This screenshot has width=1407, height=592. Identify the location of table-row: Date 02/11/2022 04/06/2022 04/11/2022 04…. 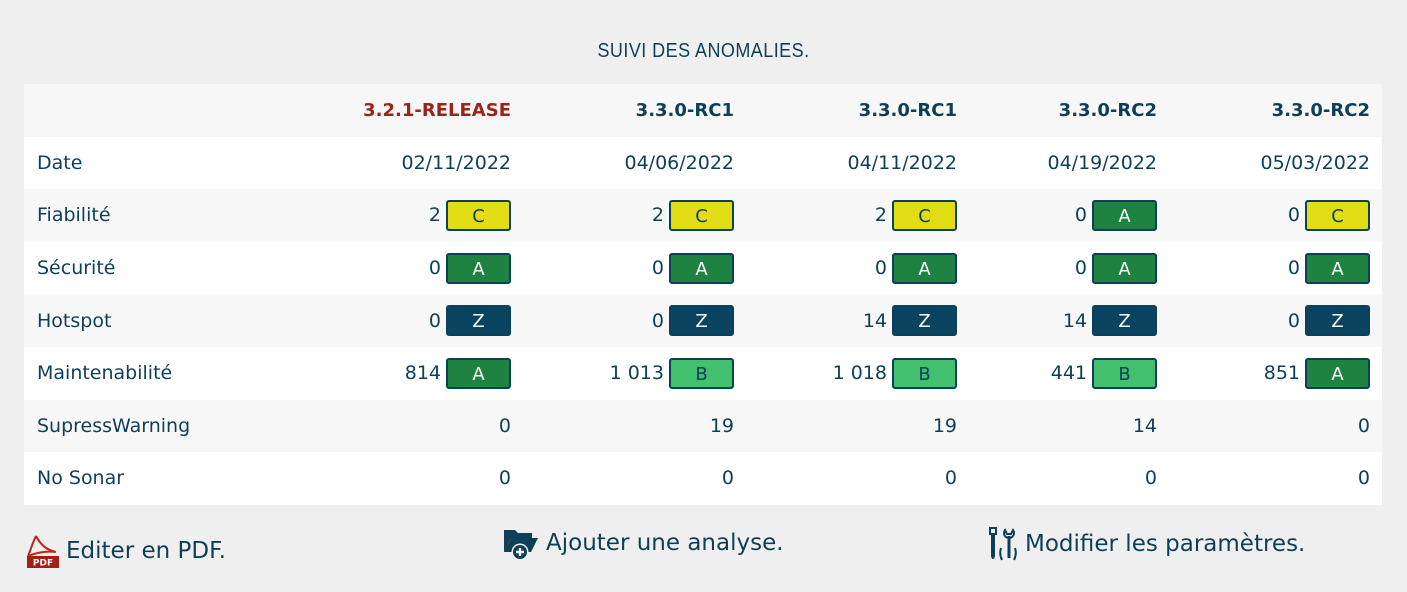
(703, 163).